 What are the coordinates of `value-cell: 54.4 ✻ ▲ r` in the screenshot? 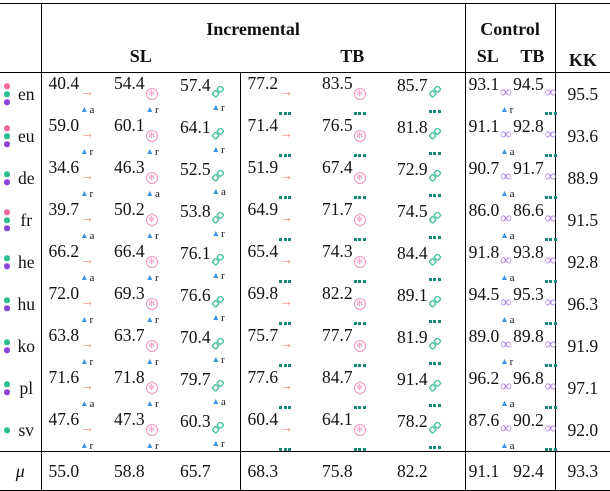 It's located at (140, 94).